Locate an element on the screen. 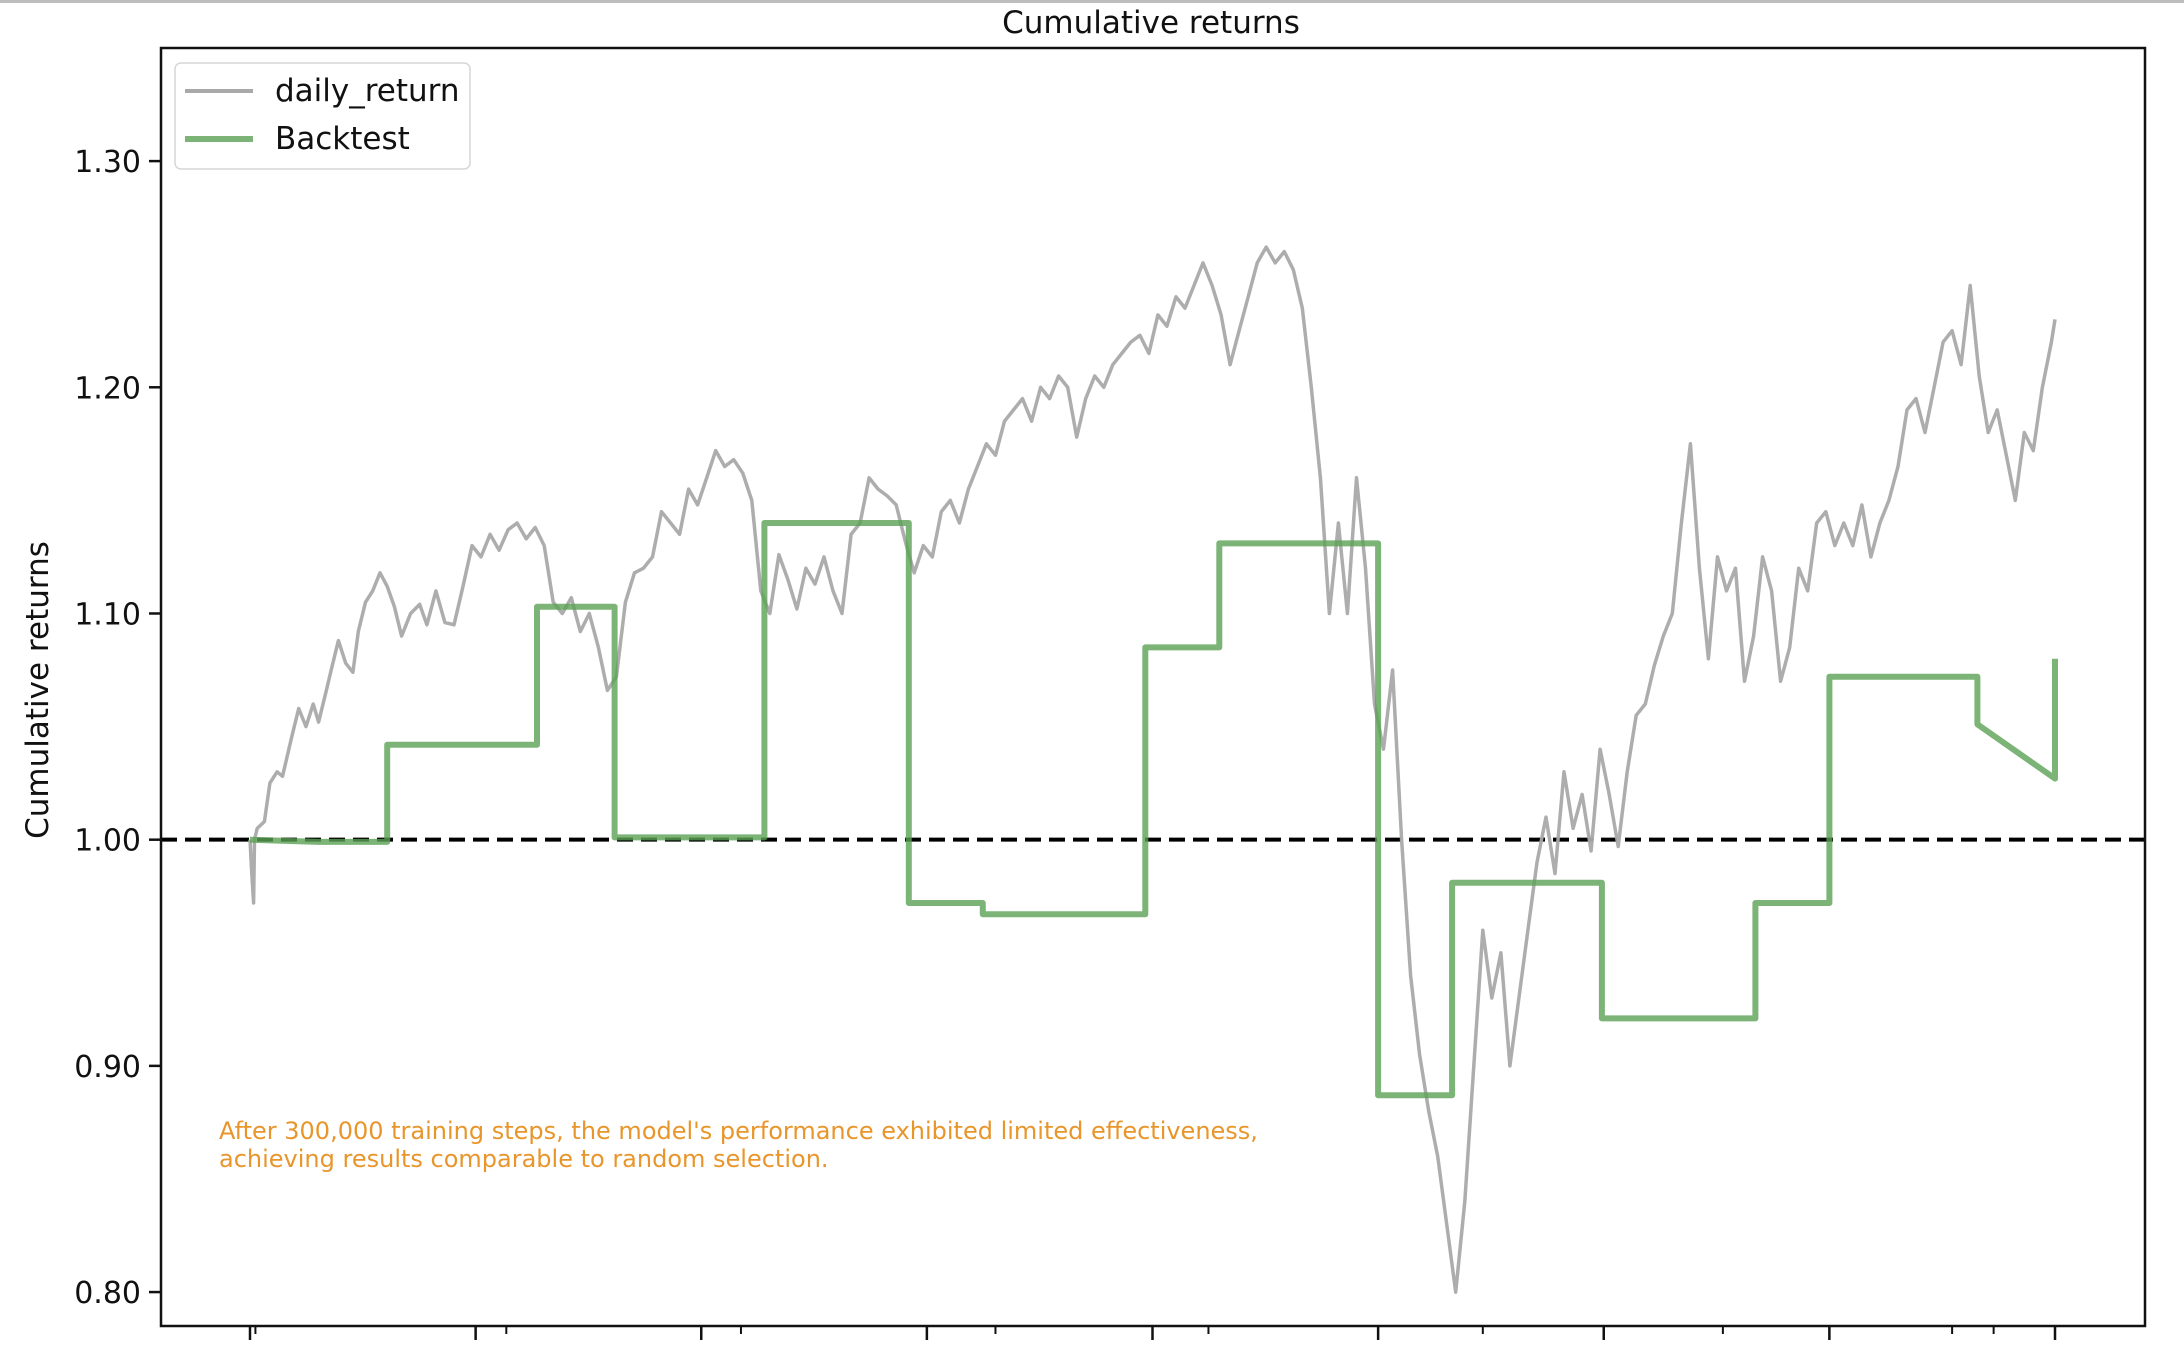  y-tick-label: 0.90 is located at coordinates (107, 1067).